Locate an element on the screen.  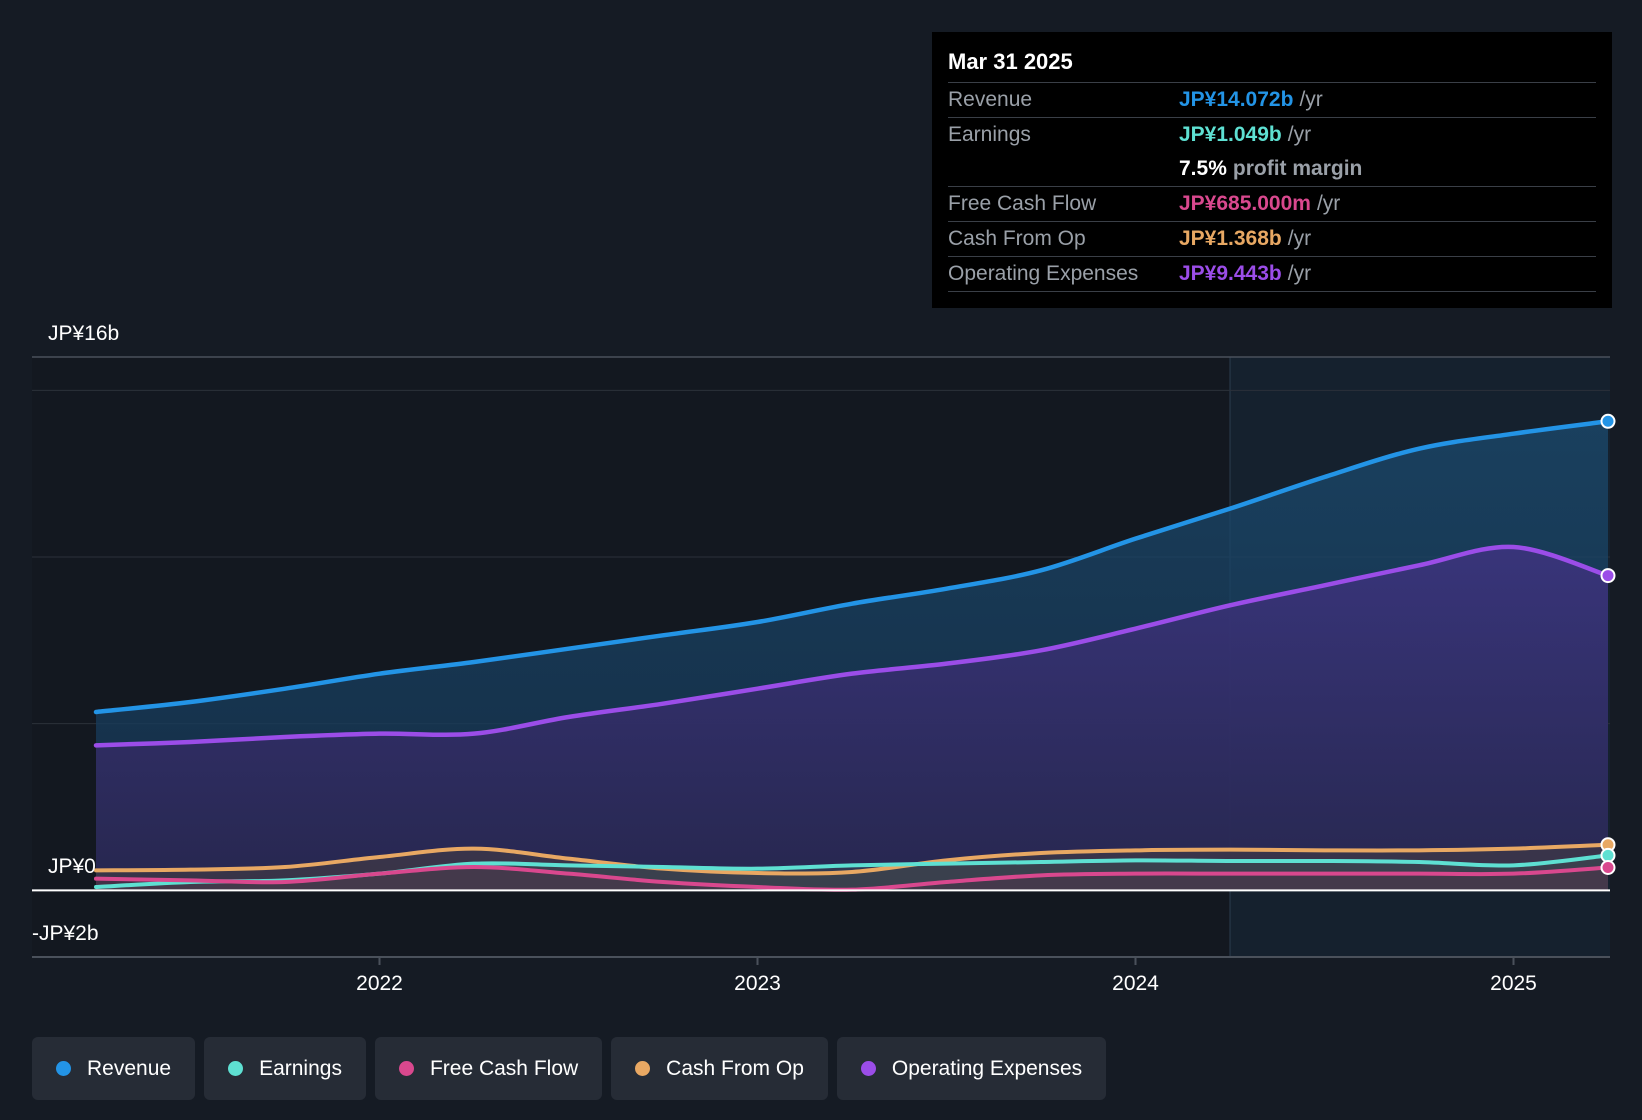
end-dot-revenue is located at coordinates (1608, 421).